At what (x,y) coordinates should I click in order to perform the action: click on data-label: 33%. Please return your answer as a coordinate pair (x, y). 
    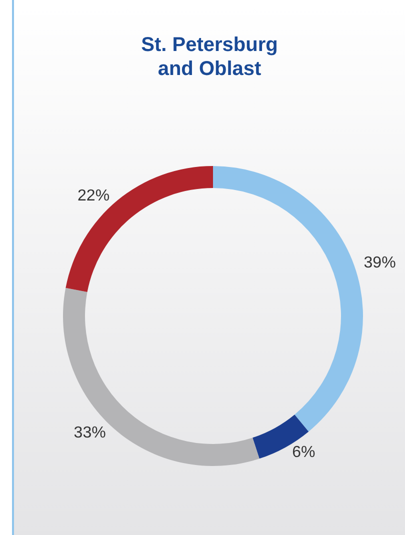
    Looking at the image, I should click on (90, 433).